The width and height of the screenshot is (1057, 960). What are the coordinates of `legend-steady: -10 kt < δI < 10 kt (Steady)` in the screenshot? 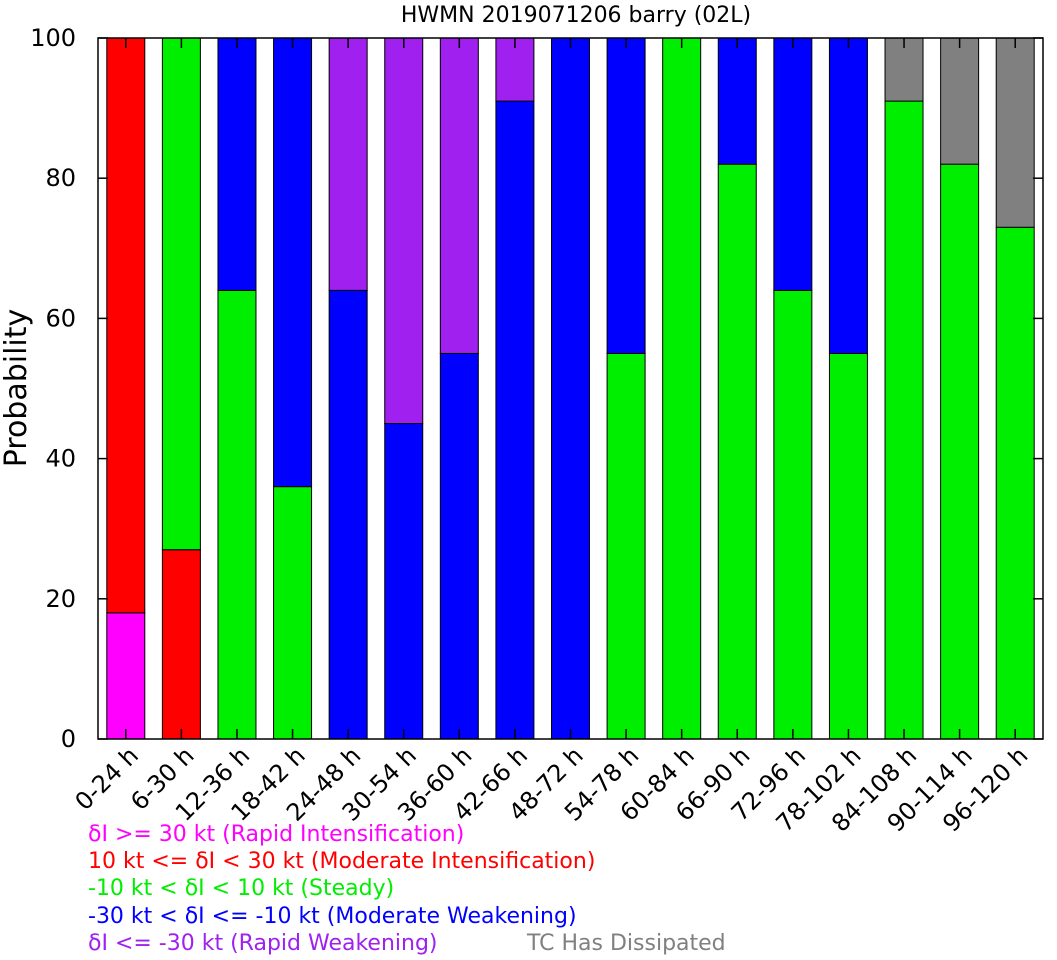 It's located at (241, 888).